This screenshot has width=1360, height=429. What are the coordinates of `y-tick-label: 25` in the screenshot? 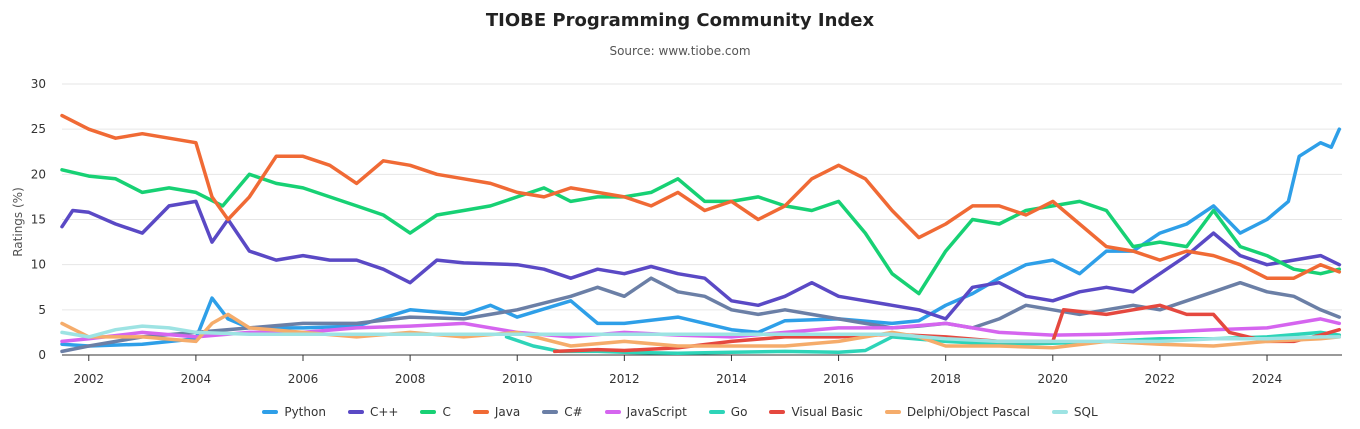 It's located at (38, 129).